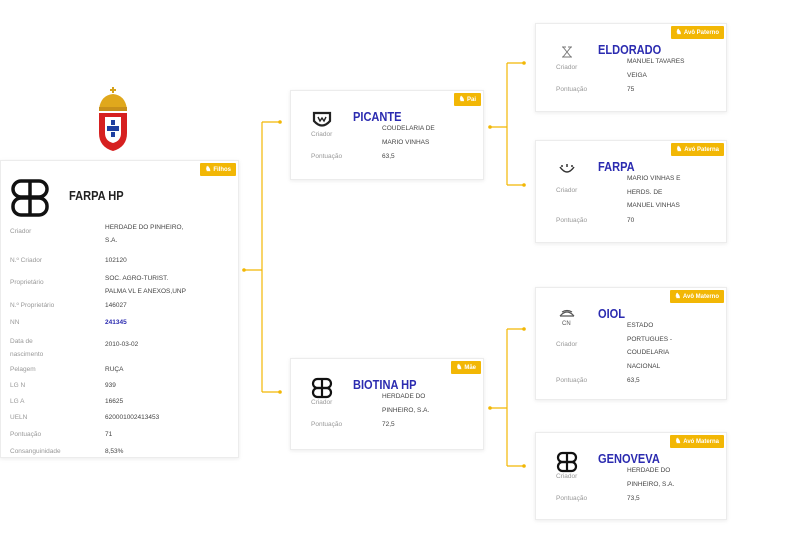 Image resolution: width=800 pixels, height=550 pixels. I want to click on relation-badge: ♞ Avô Materno, so click(696, 296).